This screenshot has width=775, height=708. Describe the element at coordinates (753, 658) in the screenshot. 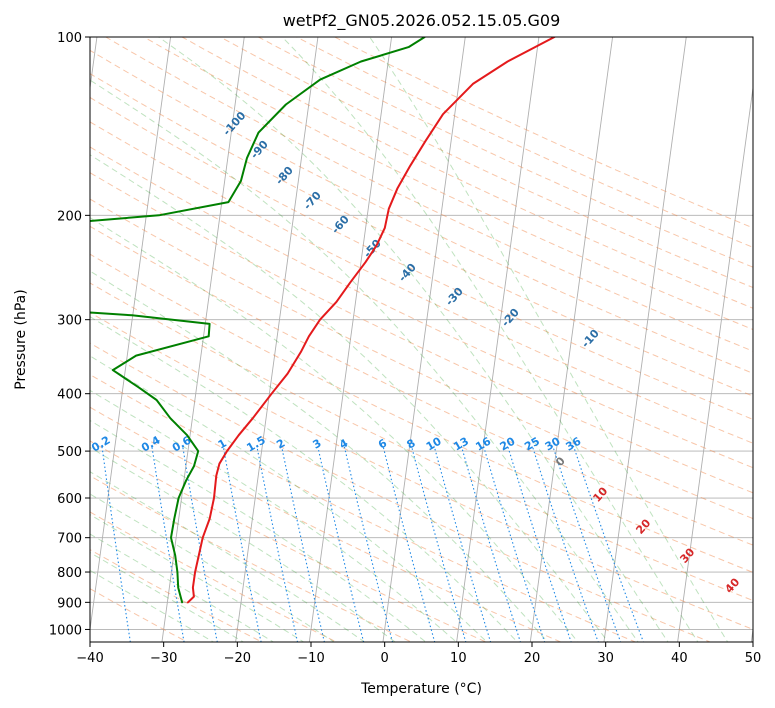

I see `x-tick-label: 50` at that location.